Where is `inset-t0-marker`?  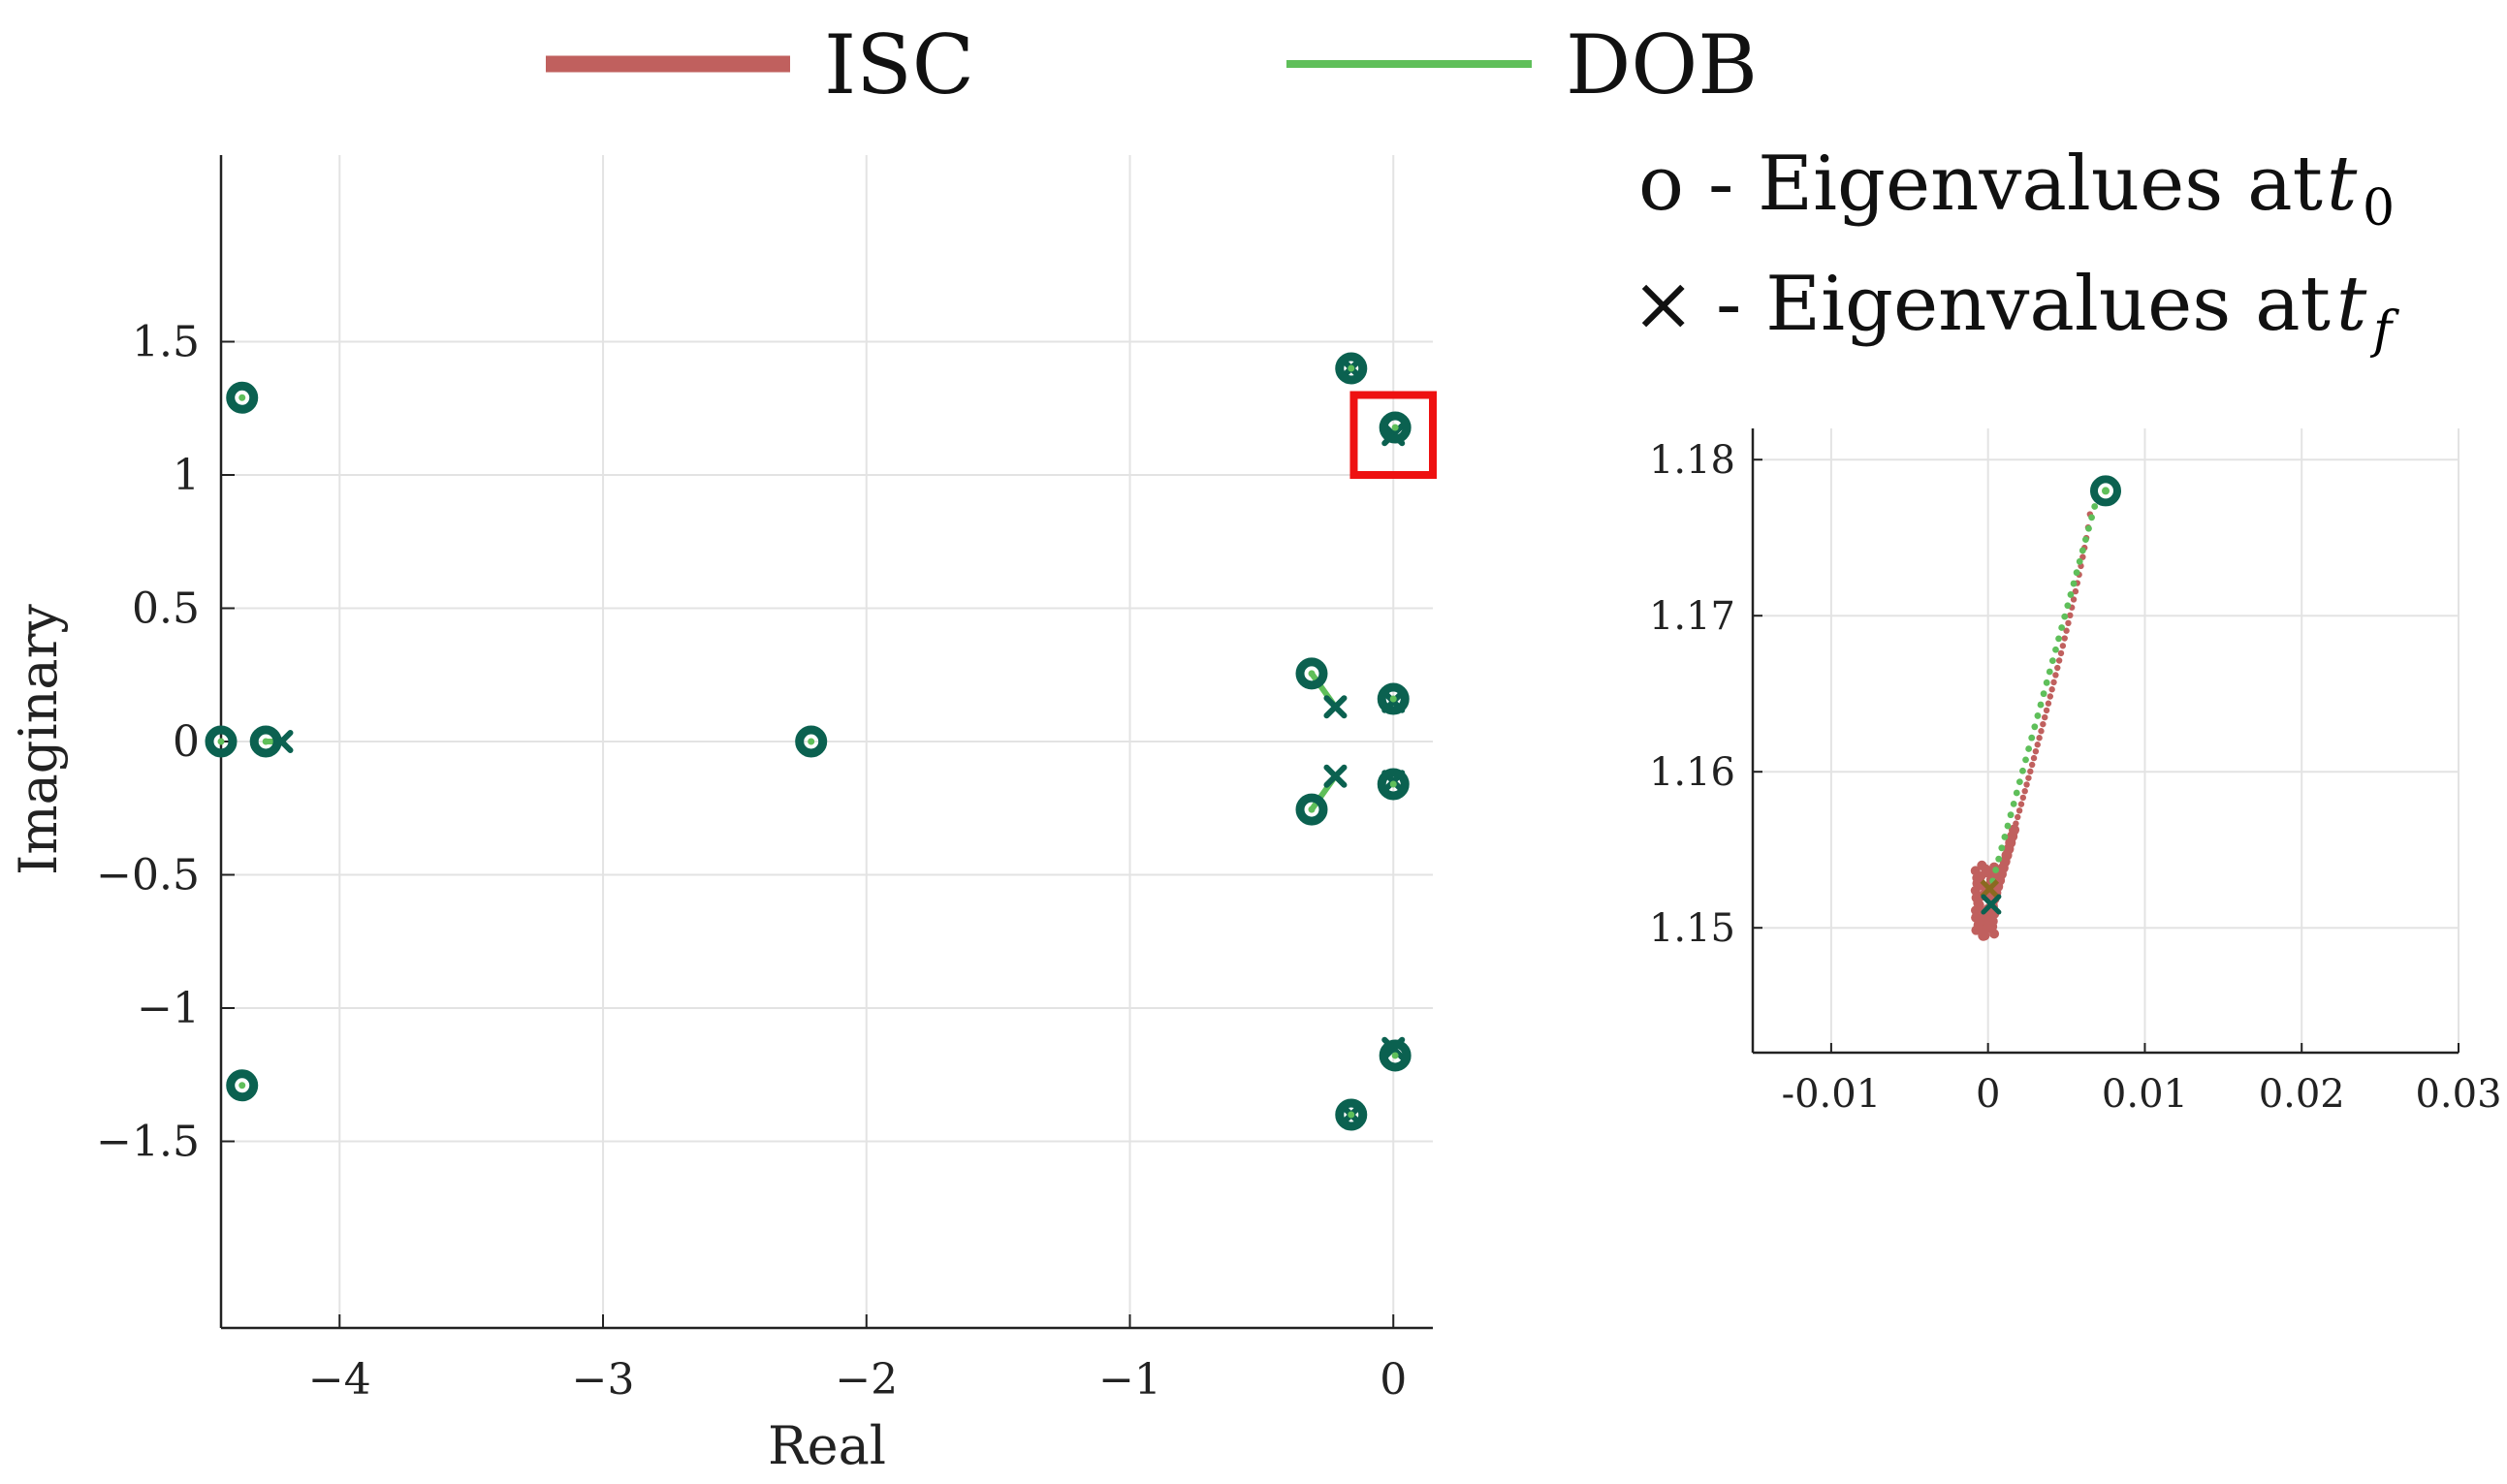 inset-t0-marker is located at coordinates (2105, 491).